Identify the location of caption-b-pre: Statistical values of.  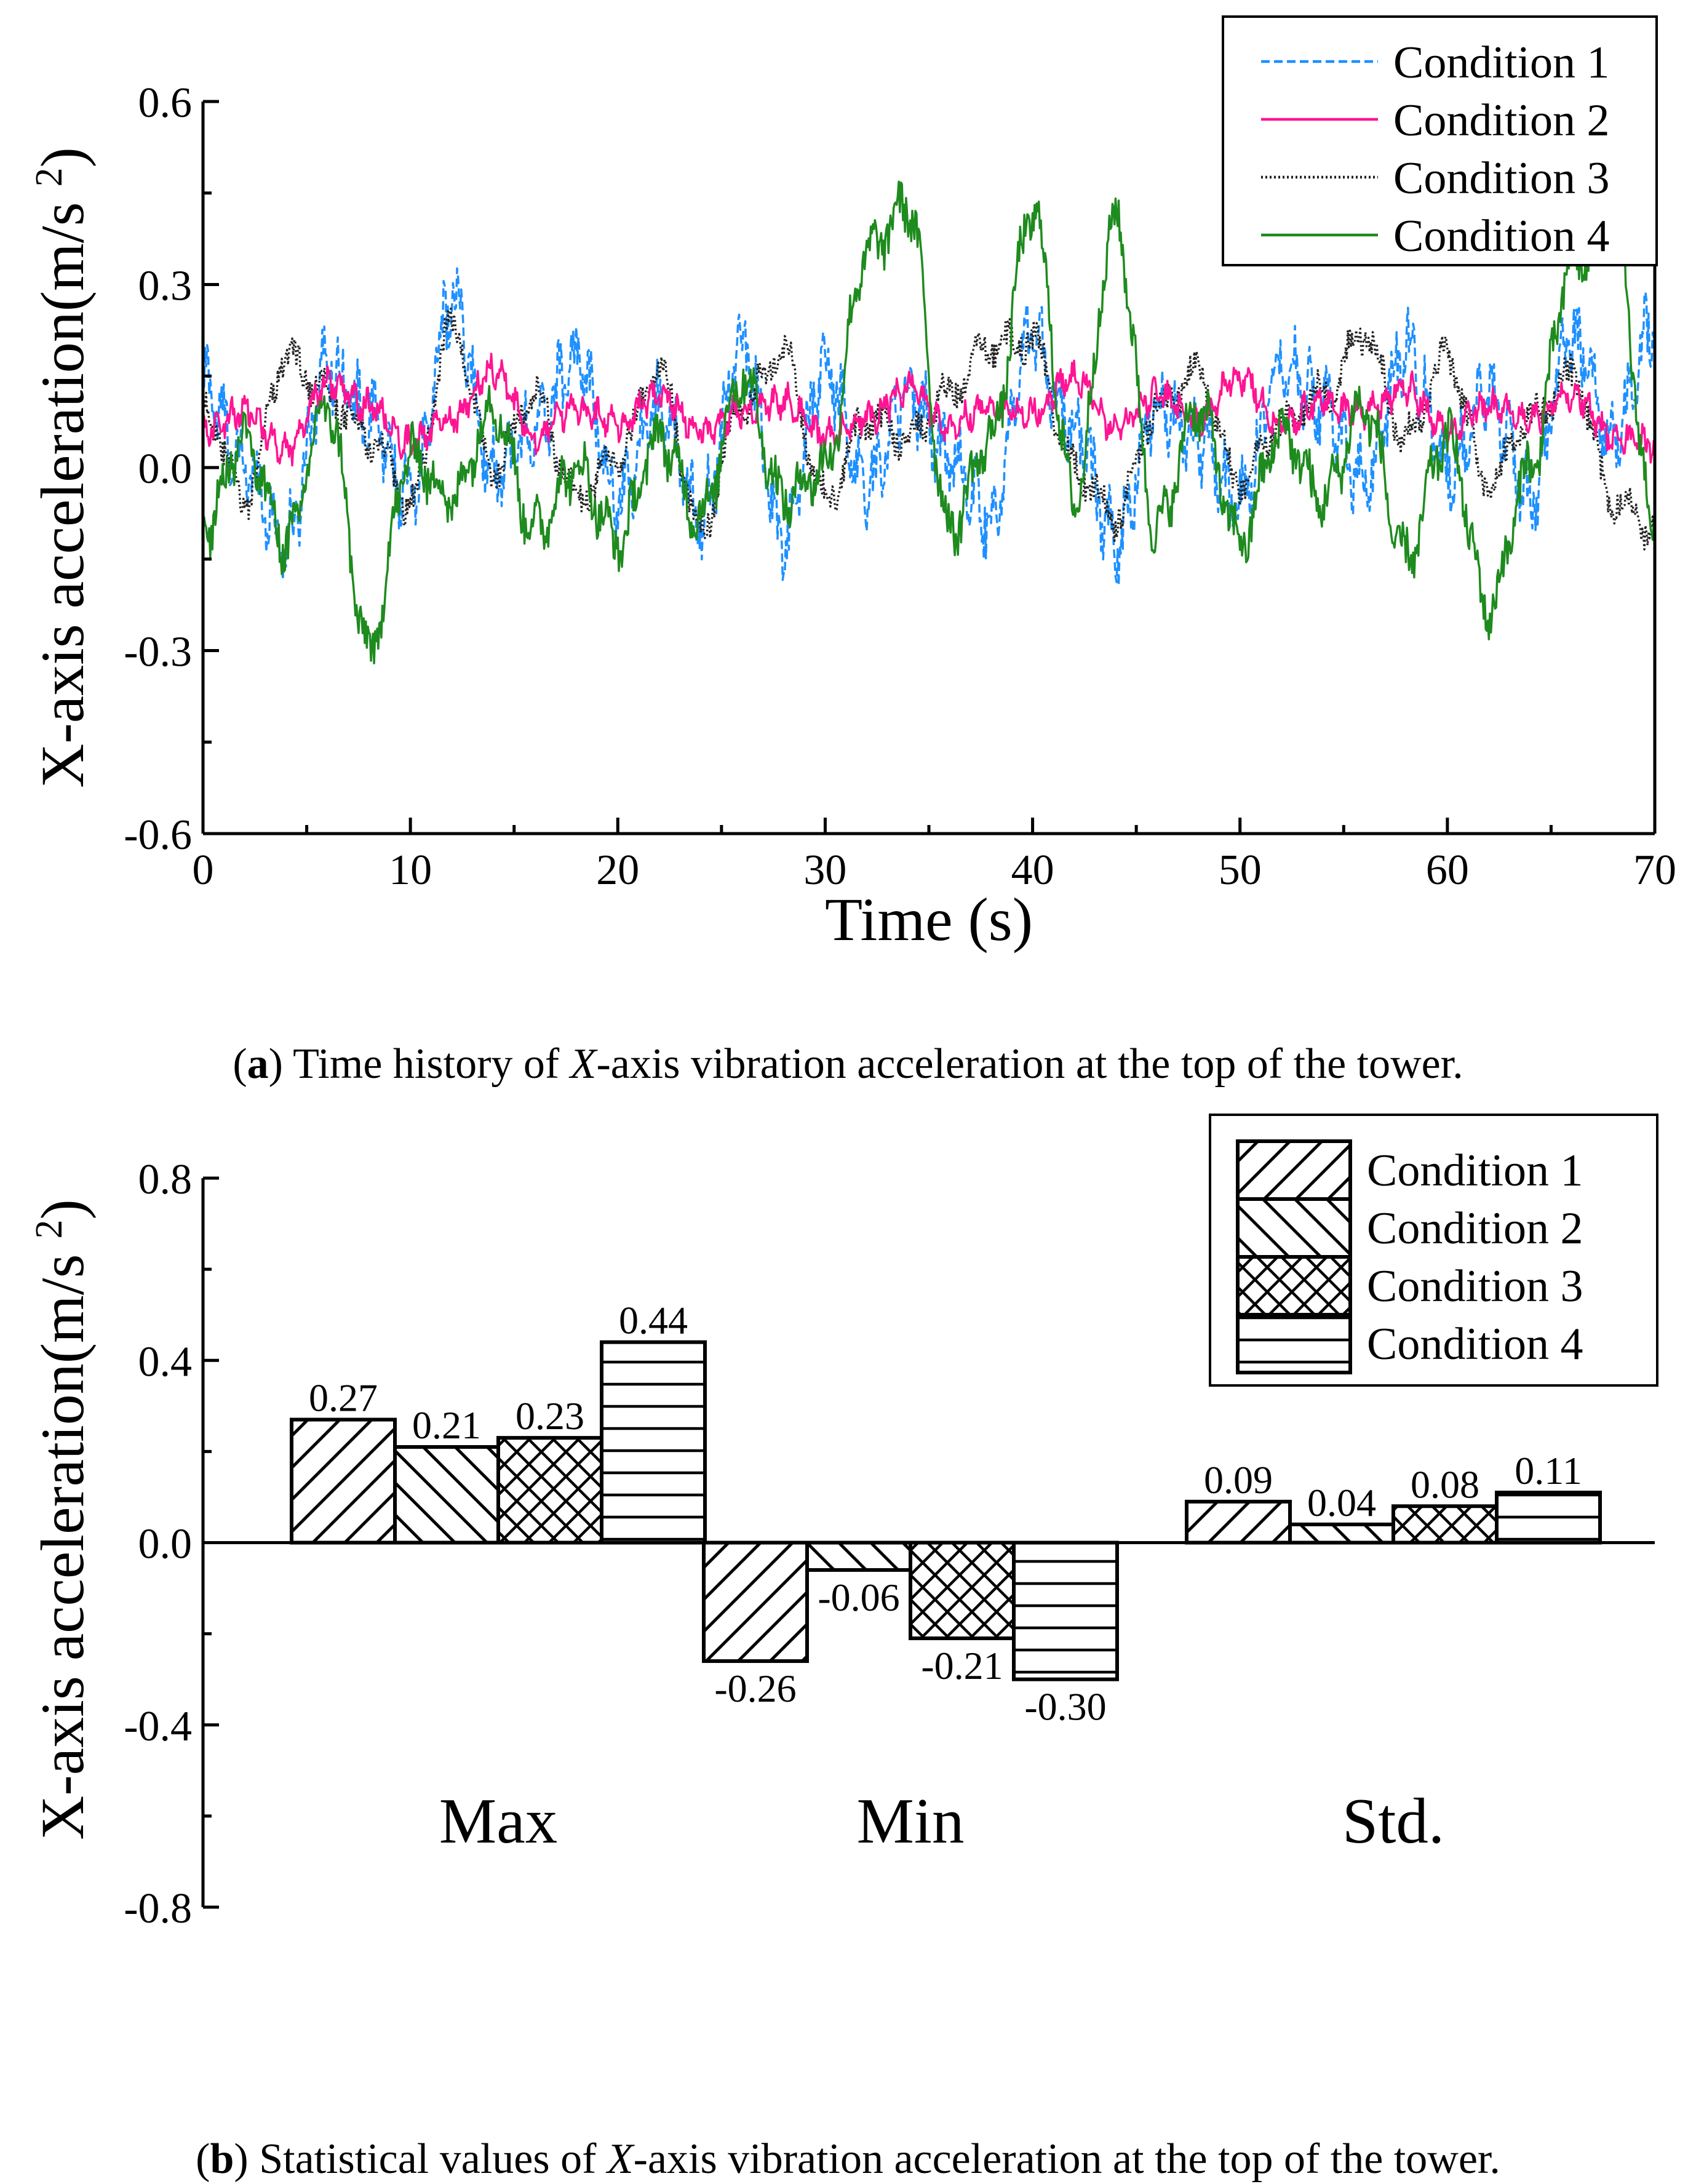
(433, 2159).